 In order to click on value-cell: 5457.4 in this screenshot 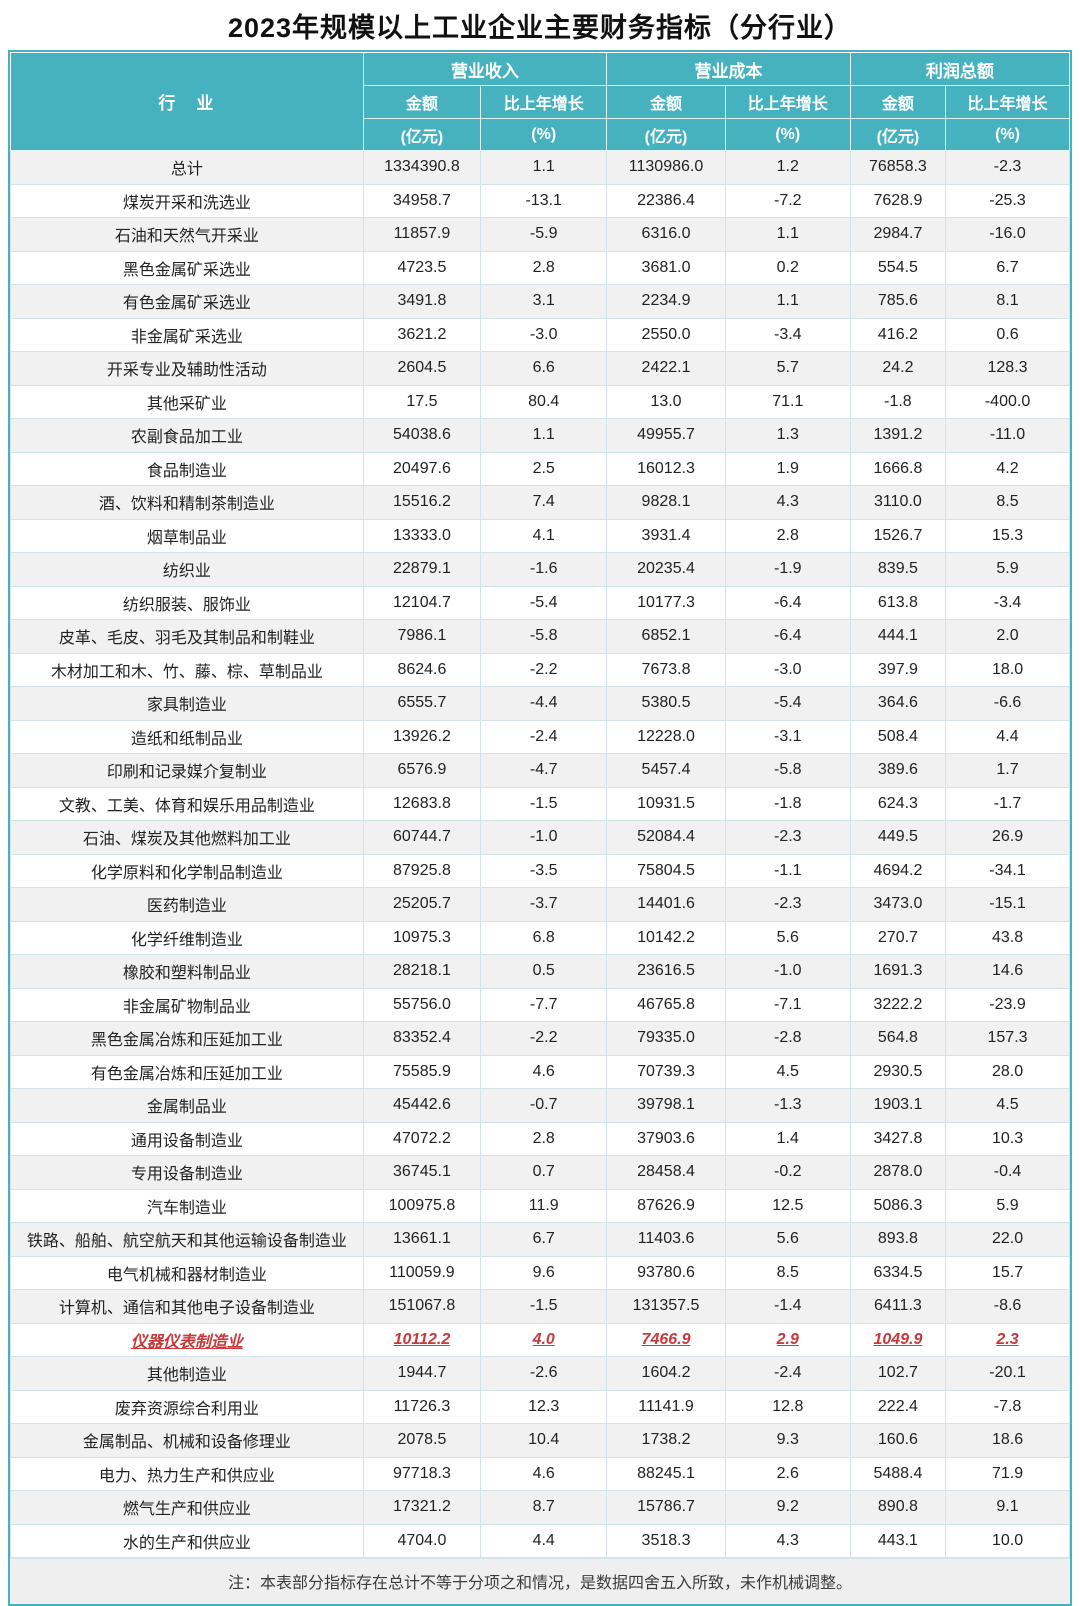, I will do `click(666, 770)`.